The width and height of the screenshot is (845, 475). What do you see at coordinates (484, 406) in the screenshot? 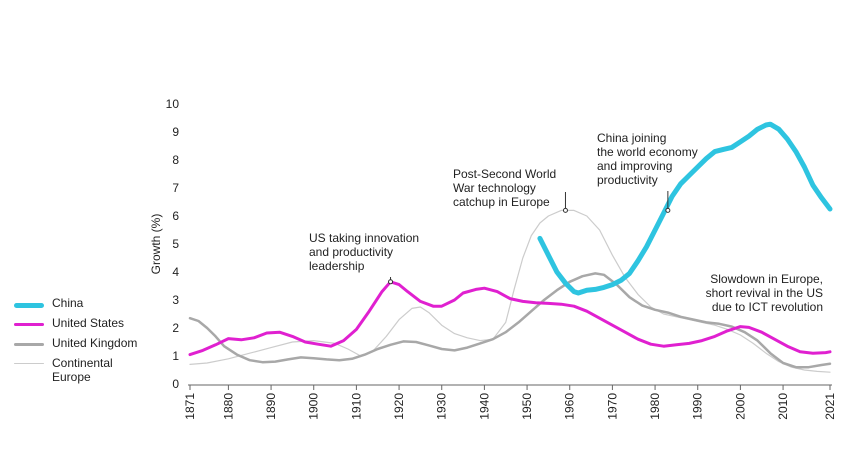
I see `x-tick-label: 1940` at bounding box center [484, 406].